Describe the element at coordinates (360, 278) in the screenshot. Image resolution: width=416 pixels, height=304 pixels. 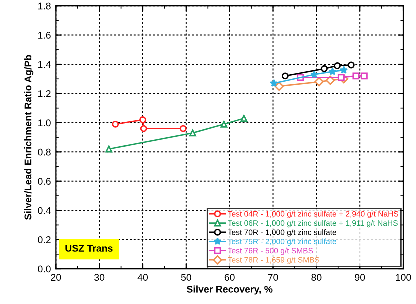
I see `x-tick-label: 90` at that location.